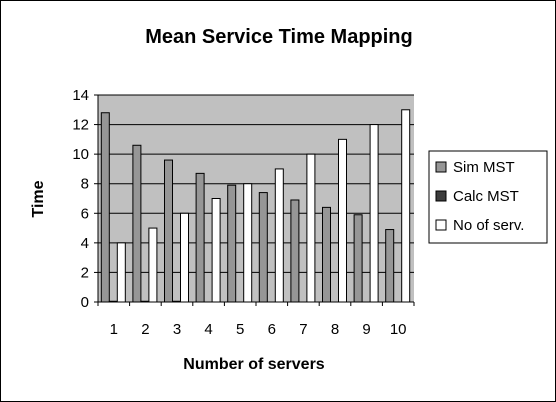 The image size is (556, 402). Describe the element at coordinates (488, 225) in the screenshot. I see `legend-label: No of serv.` at that location.